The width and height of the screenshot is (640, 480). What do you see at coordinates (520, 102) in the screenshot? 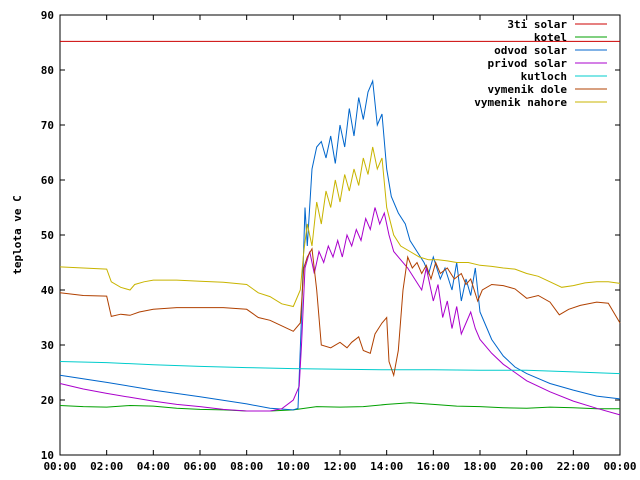
I see `legend-label: vymenik nahore` at bounding box center [520, 102].